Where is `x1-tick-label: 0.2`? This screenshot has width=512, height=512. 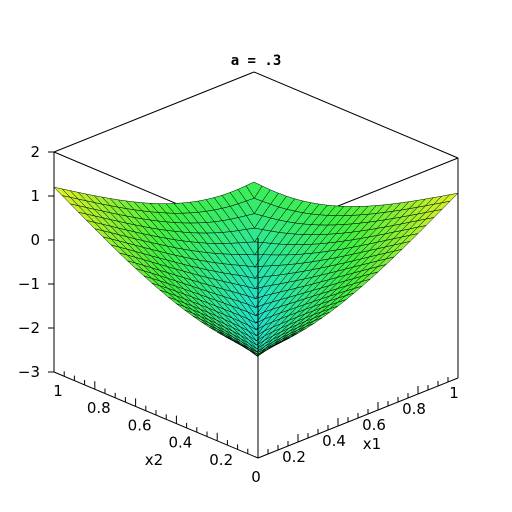
x1-tick-label: 0.2 is located at coordinates (294, 457).